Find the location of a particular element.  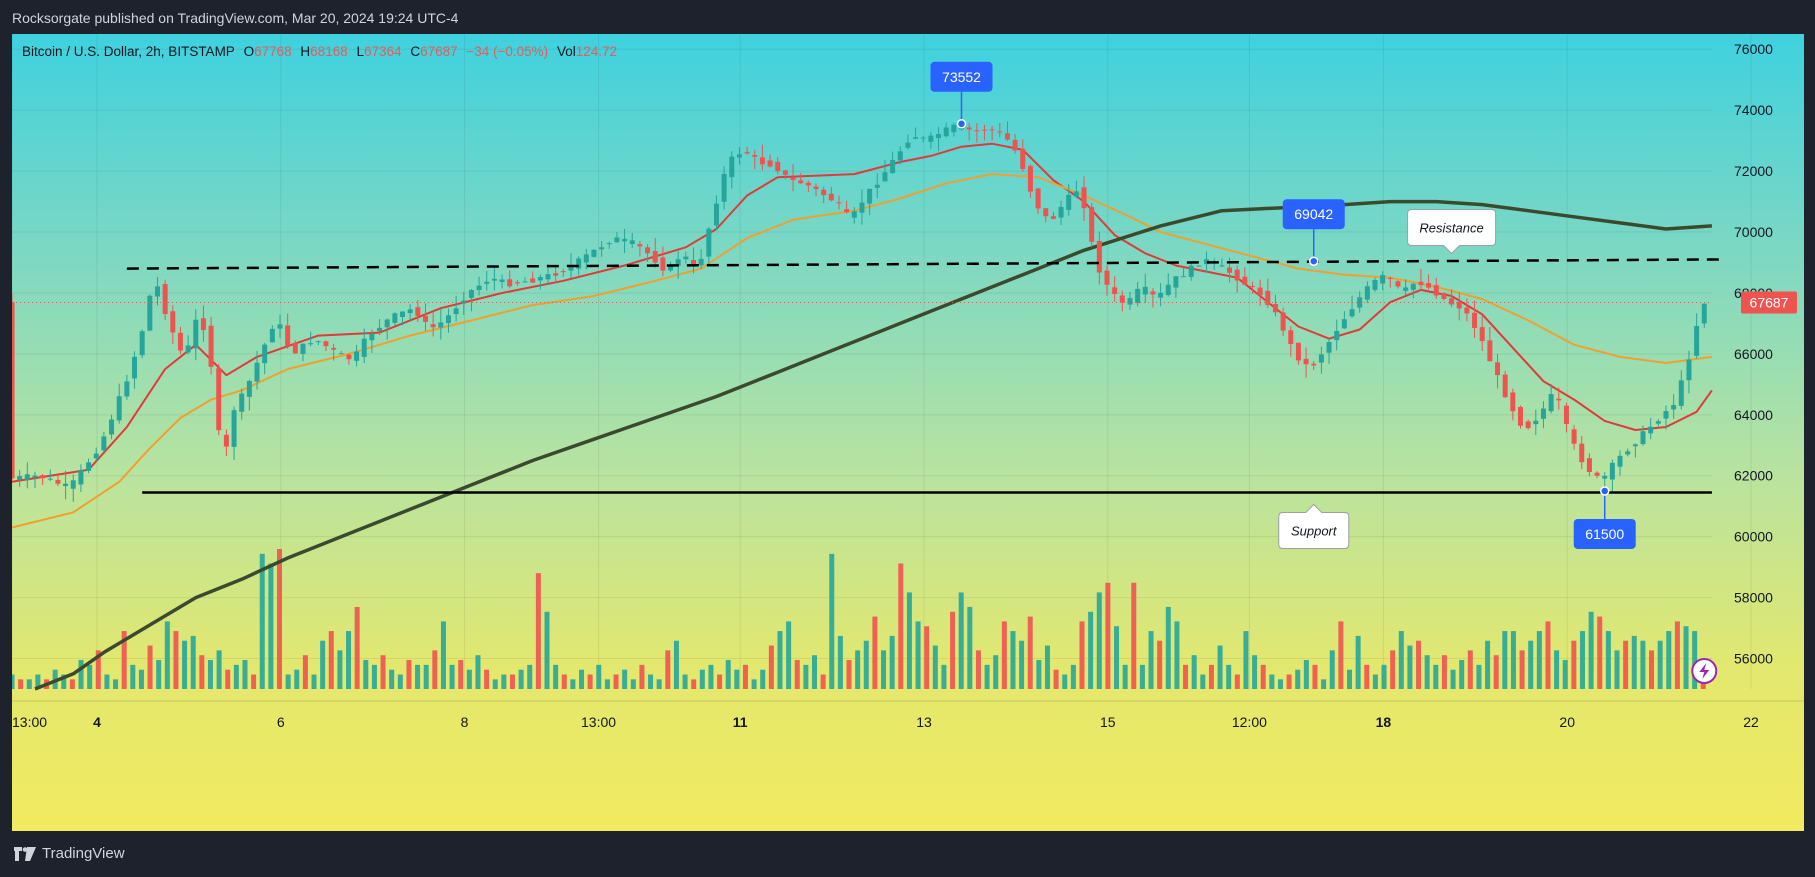

support-callout: Support is located at coordinates (1314, 526).